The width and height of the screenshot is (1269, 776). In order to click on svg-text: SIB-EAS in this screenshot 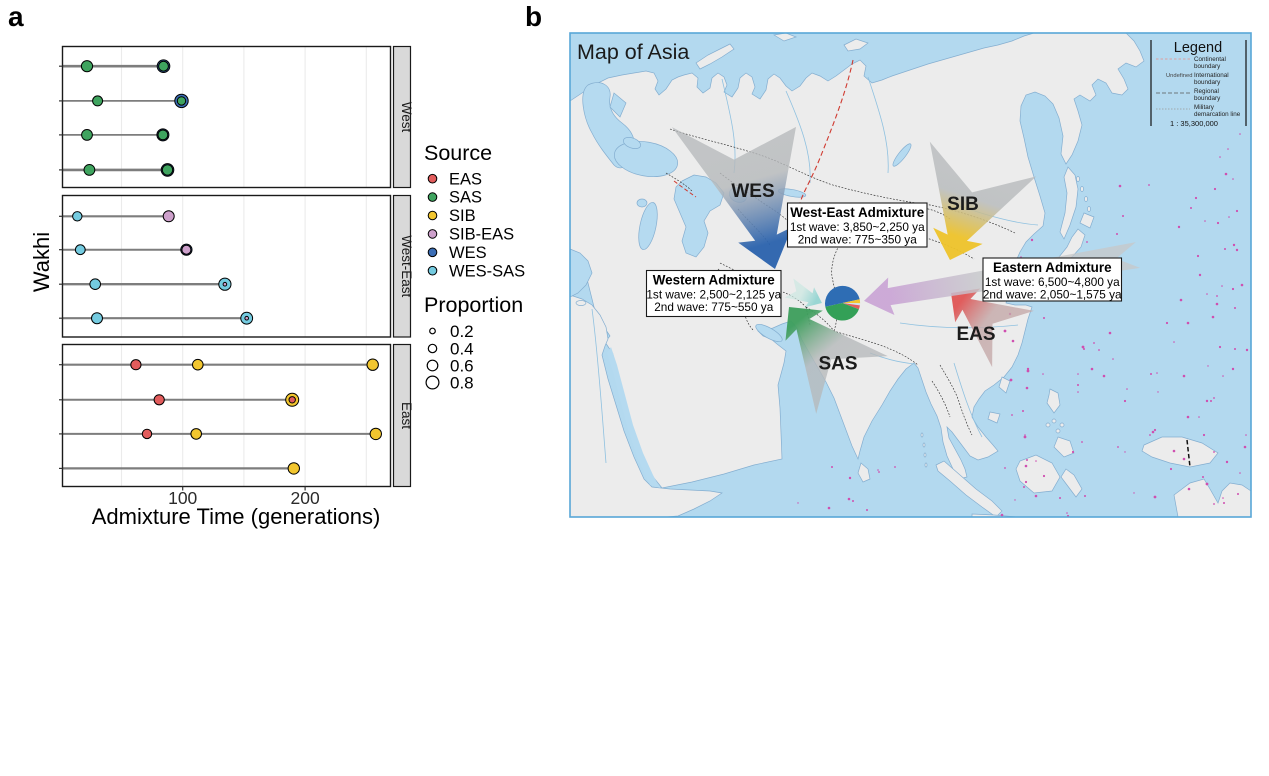, I will do `click(481, 235)`.